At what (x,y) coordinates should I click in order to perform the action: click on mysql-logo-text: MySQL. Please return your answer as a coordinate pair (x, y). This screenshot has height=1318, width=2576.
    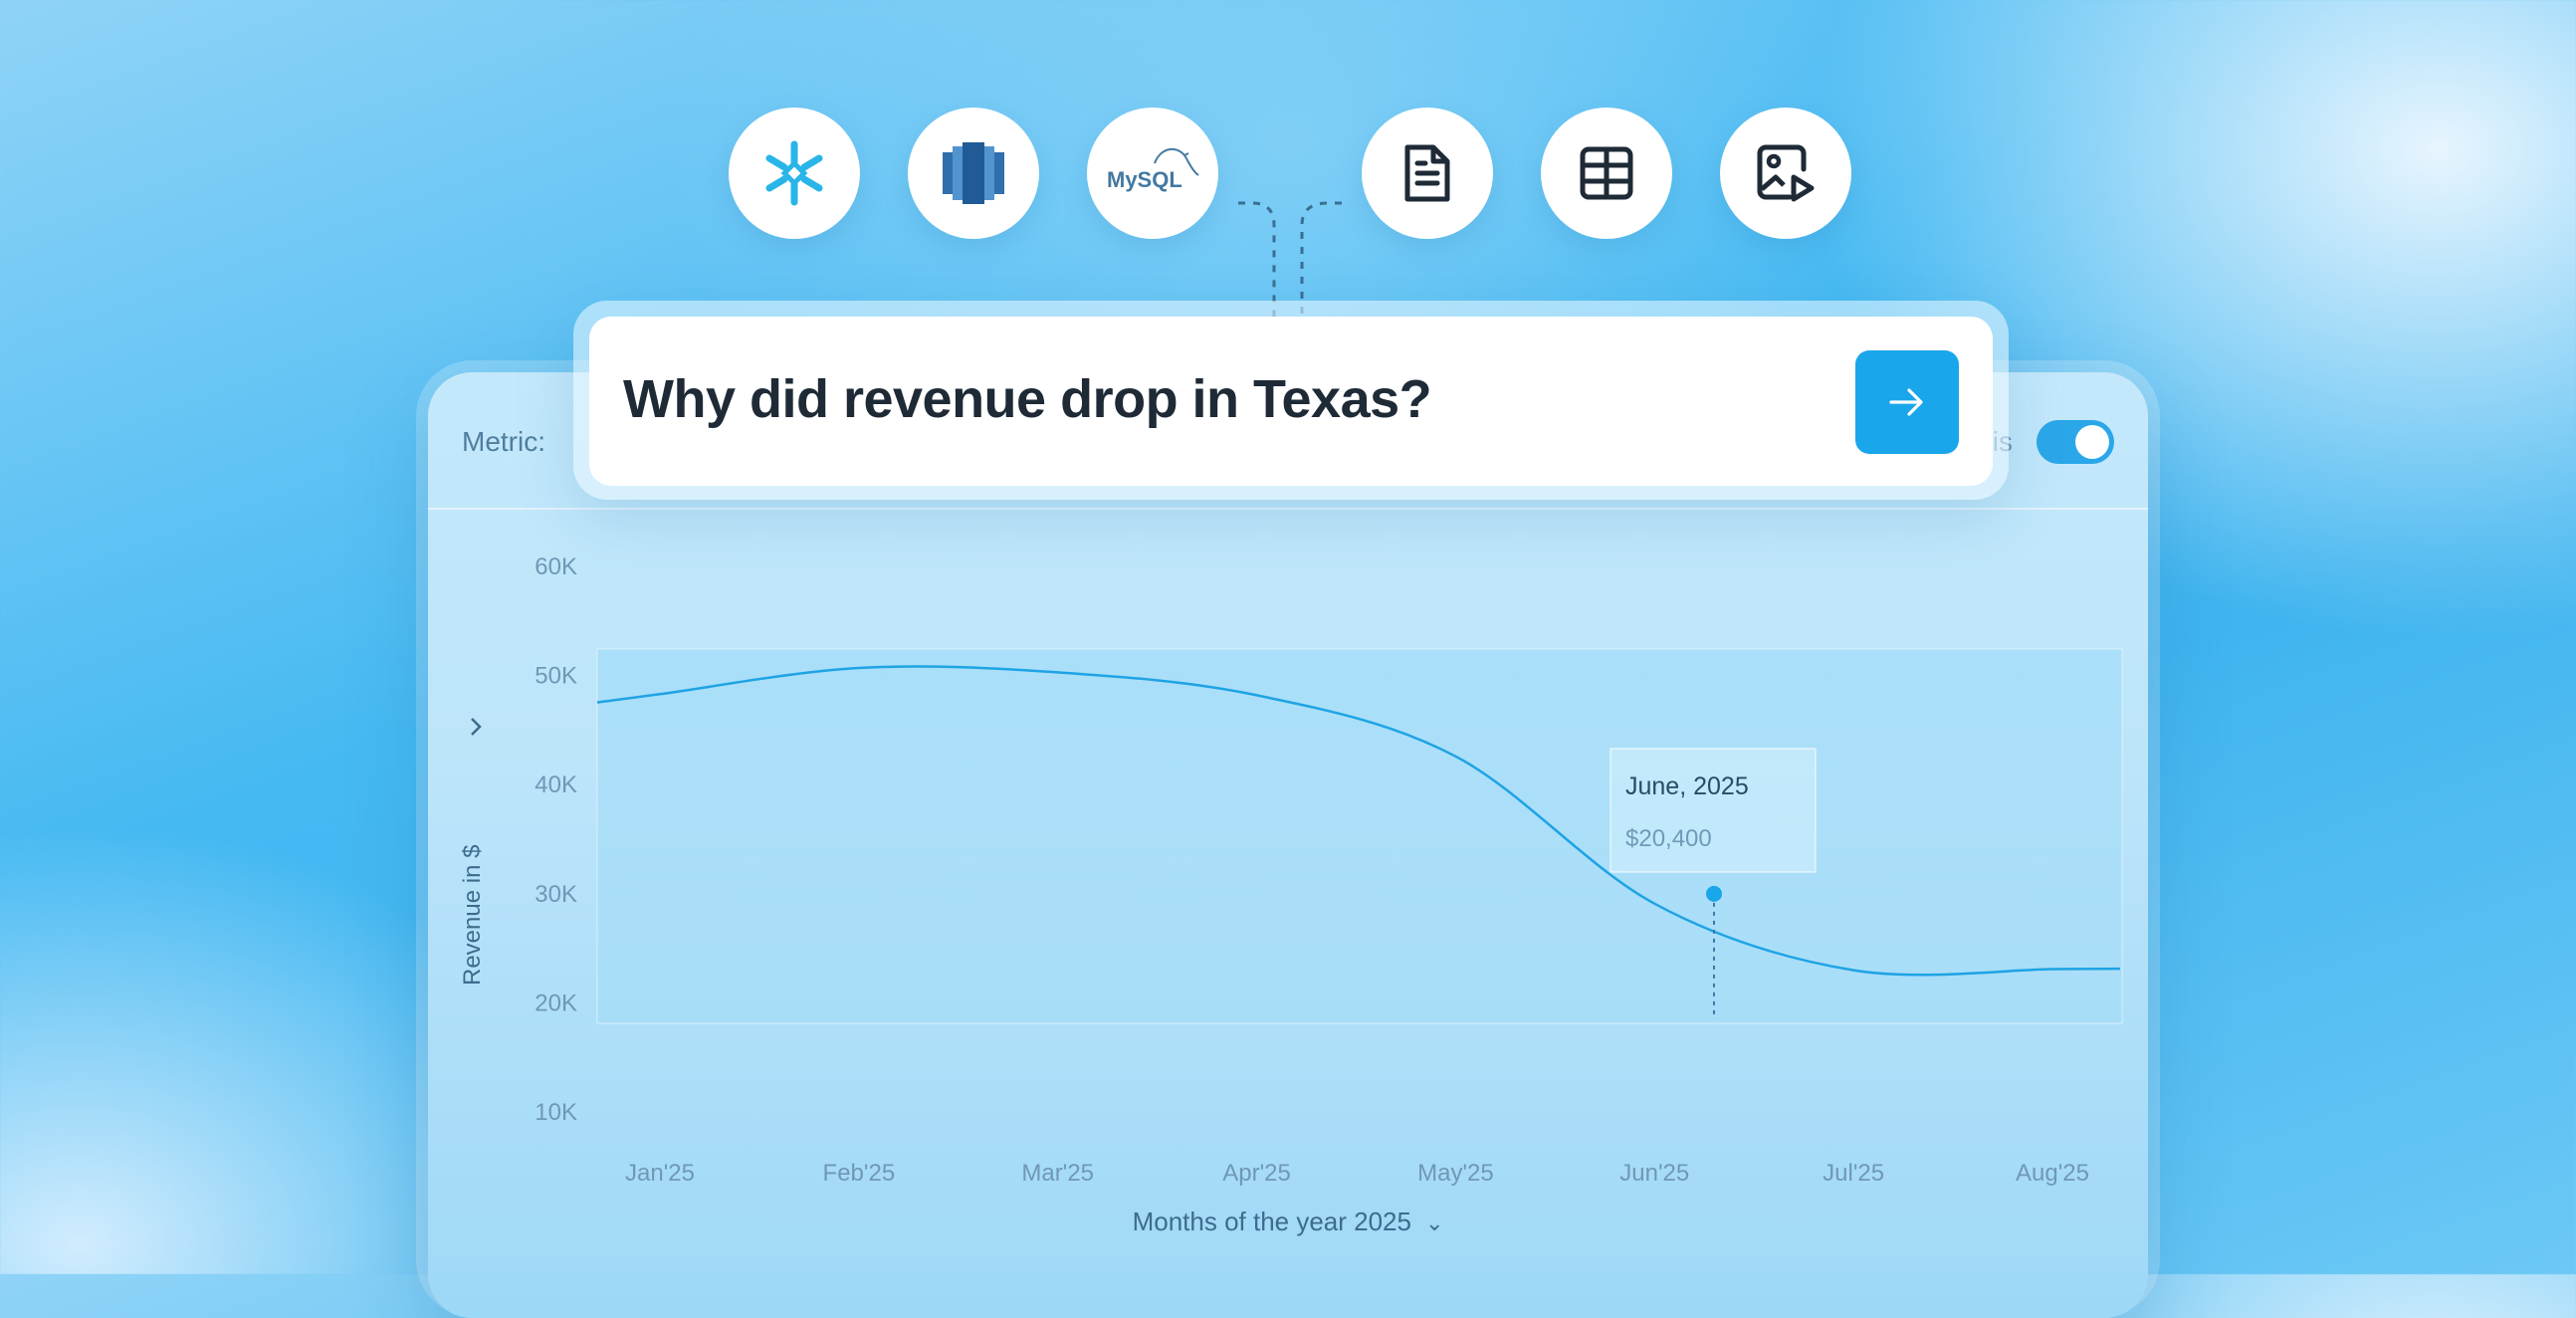
    Looking at the image, I should click on (1144, 179).